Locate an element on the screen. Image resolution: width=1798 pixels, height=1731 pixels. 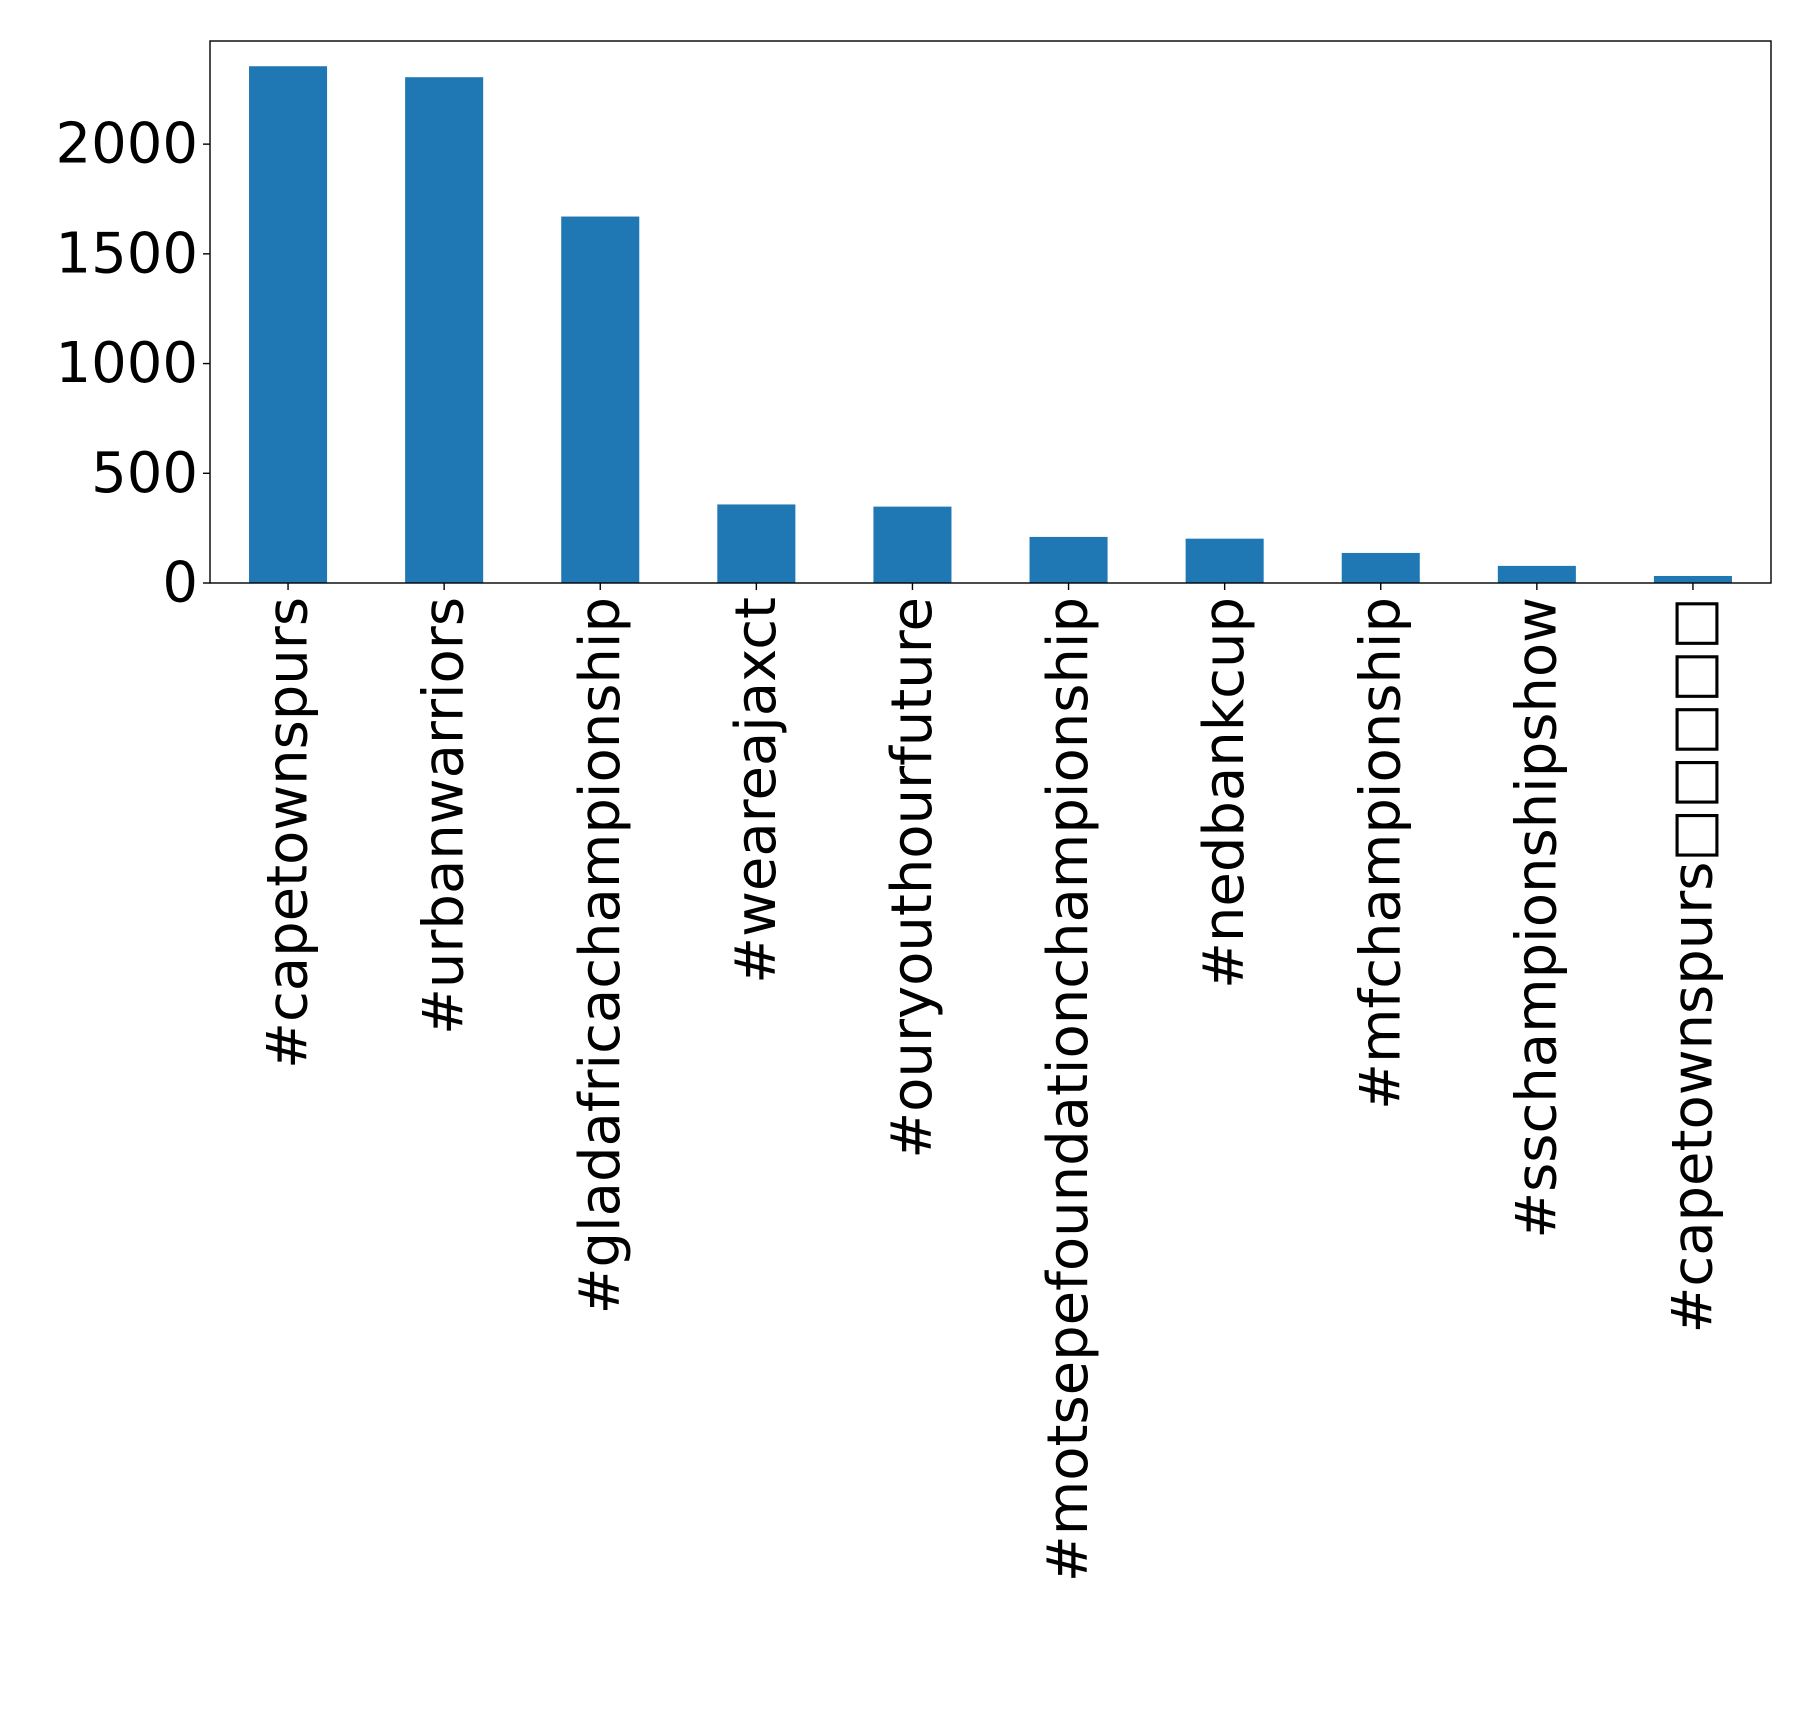
x-tick-label: #sschampionshipshow is located at coordinates (1536, 918).